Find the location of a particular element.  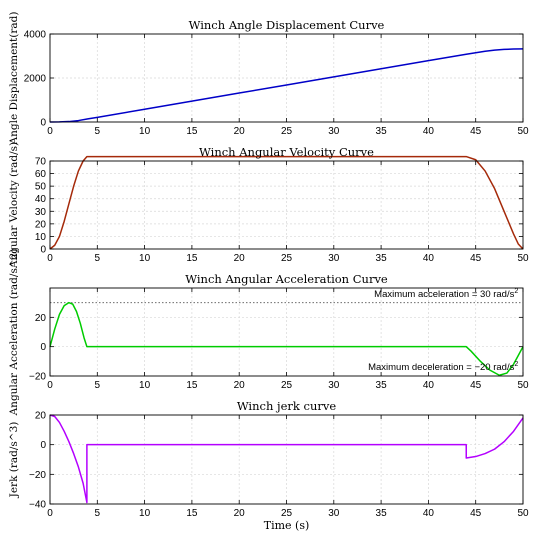

x-axis-label: Time (s) is located at coordinates (287, 525).